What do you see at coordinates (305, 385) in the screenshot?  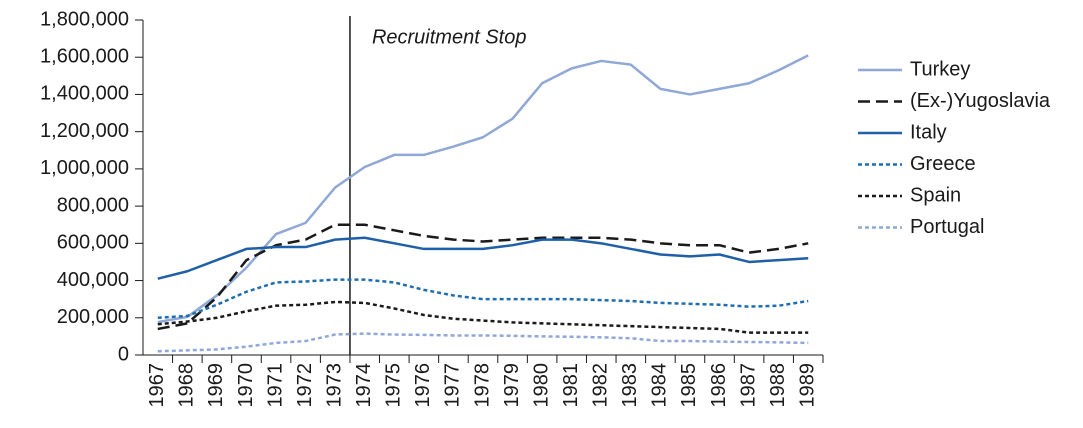 I see `x-tick-label: 1972` at bounding box center [305, 385].